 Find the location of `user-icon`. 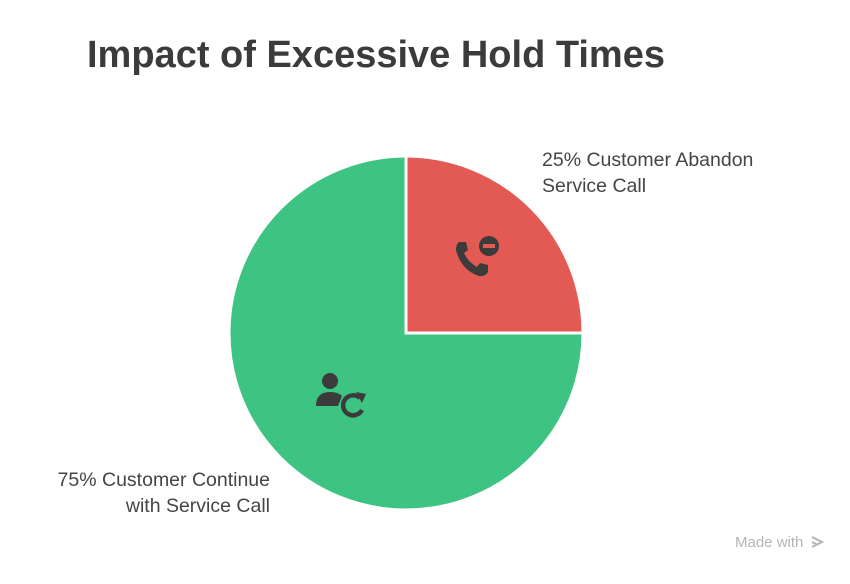

user-icon is located at coordinates (341, 395).